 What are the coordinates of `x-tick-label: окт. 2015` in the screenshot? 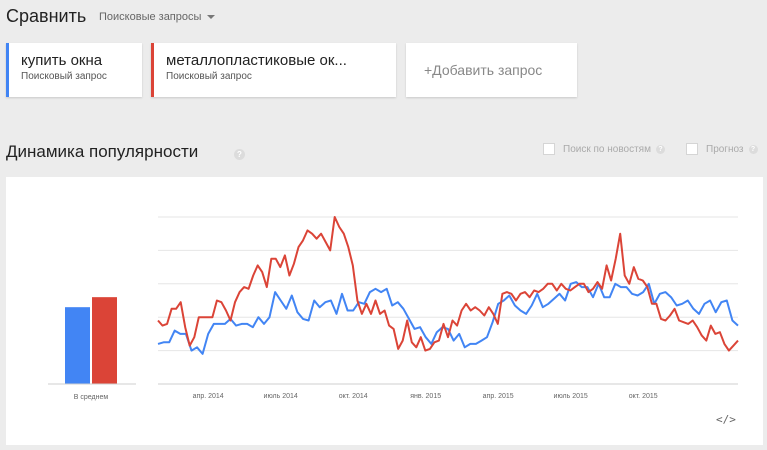 It's located at (643, 396).